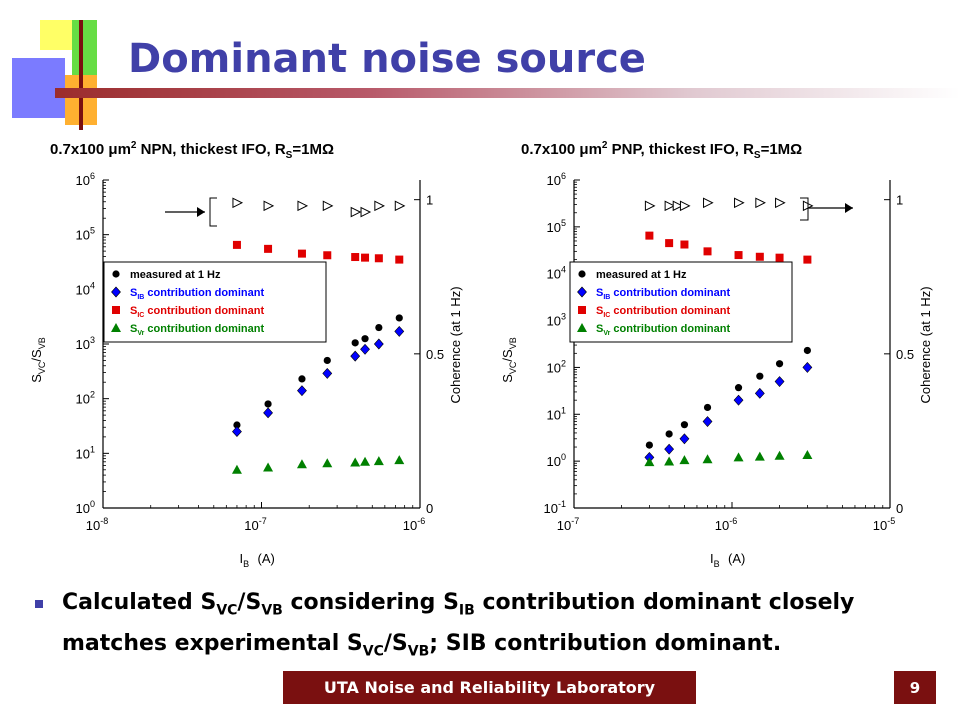 Image resolution: width=960 pixels, height=720 pixels. I want to click on npn-y2-tick-label: 0, so click(429, 508).